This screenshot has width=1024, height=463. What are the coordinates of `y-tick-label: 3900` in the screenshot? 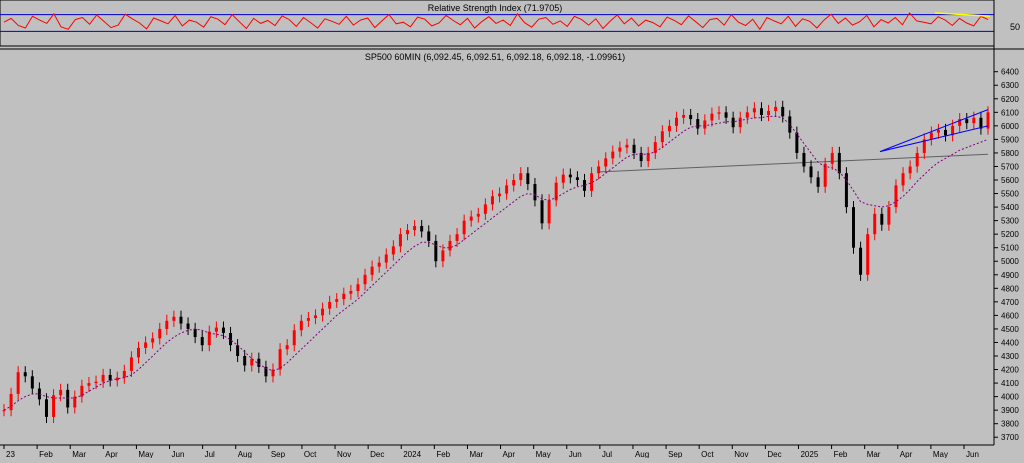 It's located at (1010, 410).